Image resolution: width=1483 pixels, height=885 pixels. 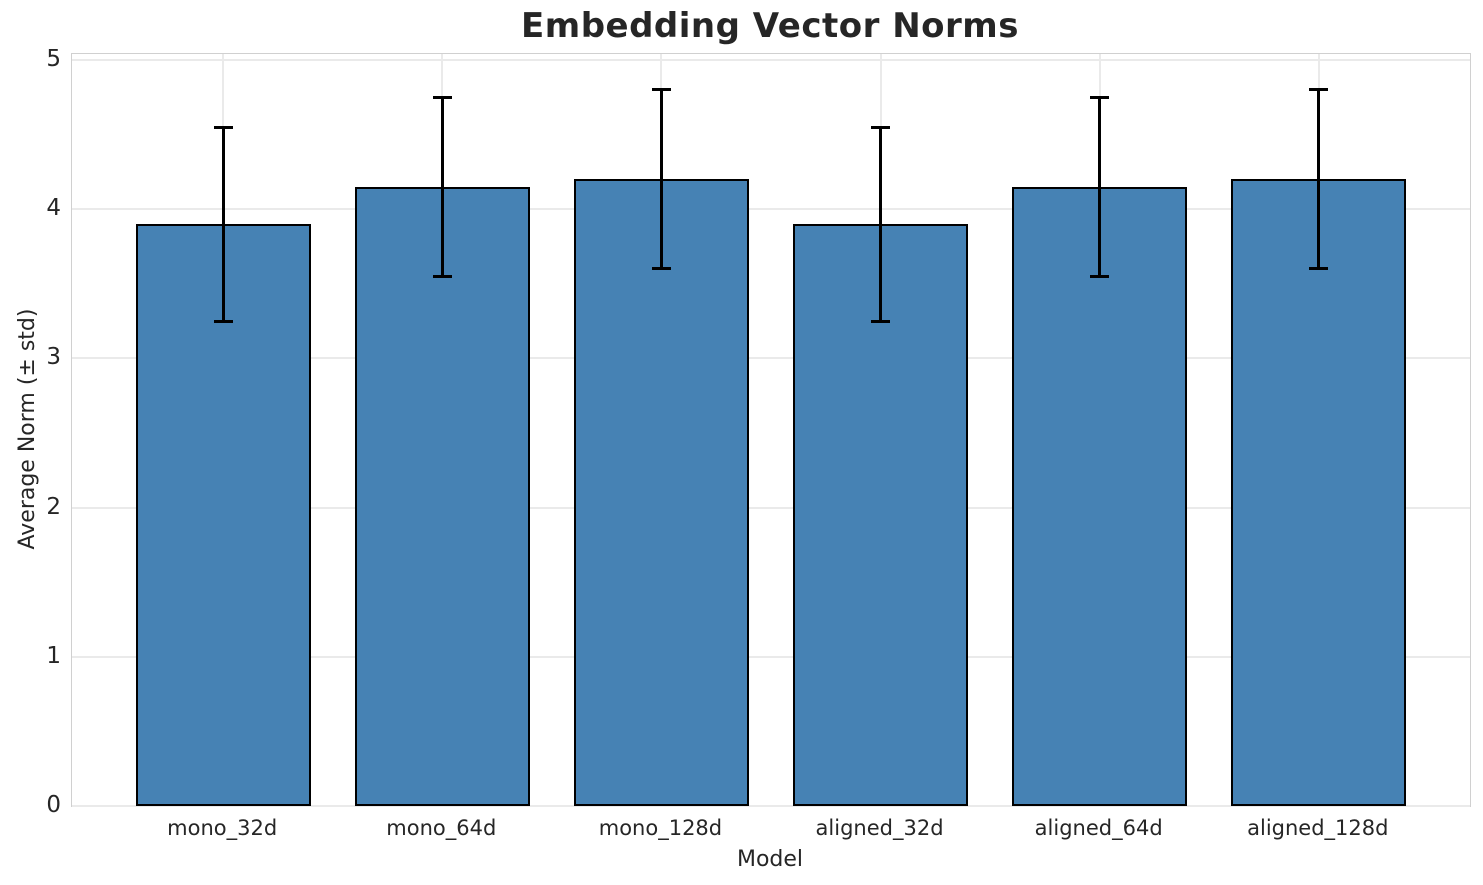 What do you see at coordinates (53, 805) in the screenshot?
I see `y-tick-label: 0` at bounding box center [53, 805].